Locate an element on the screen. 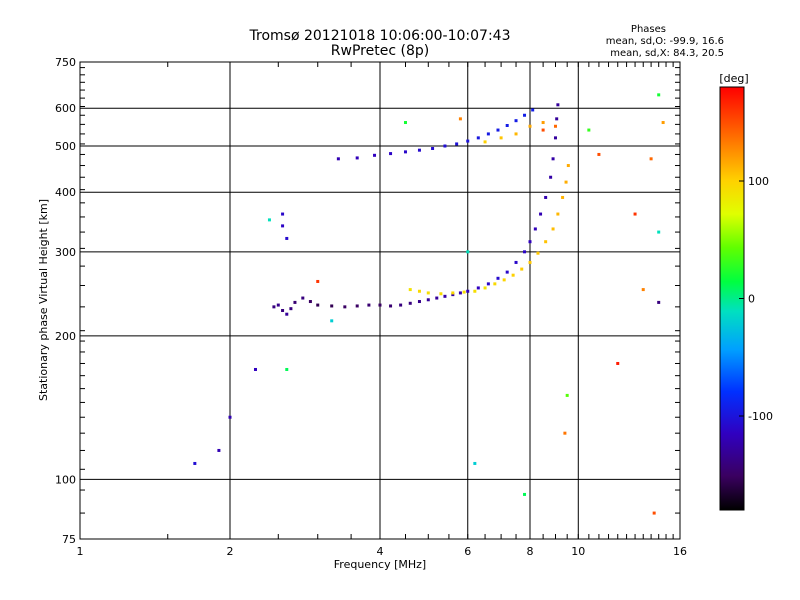 This screenshot has width=800, height=600. colorbar-tick-label: 0 is located at coordinates (751, 299).